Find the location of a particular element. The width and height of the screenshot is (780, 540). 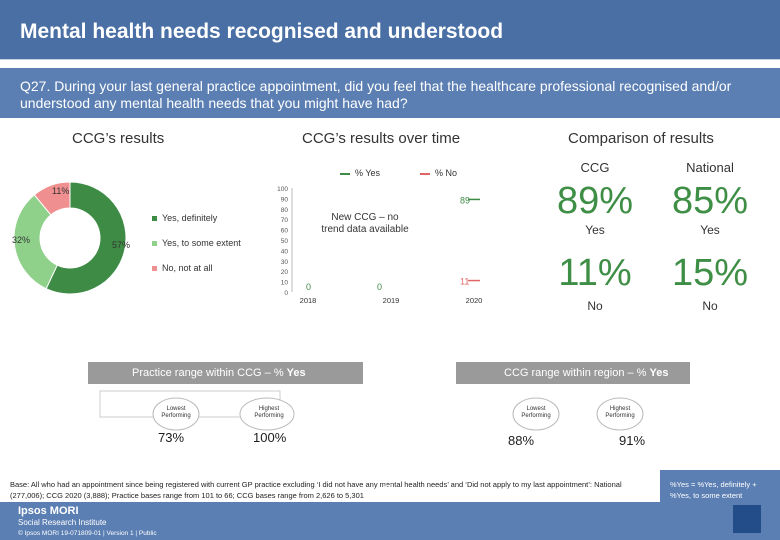

brand-logo-text: Ipsos MORI is located at coordinates (48, 511).